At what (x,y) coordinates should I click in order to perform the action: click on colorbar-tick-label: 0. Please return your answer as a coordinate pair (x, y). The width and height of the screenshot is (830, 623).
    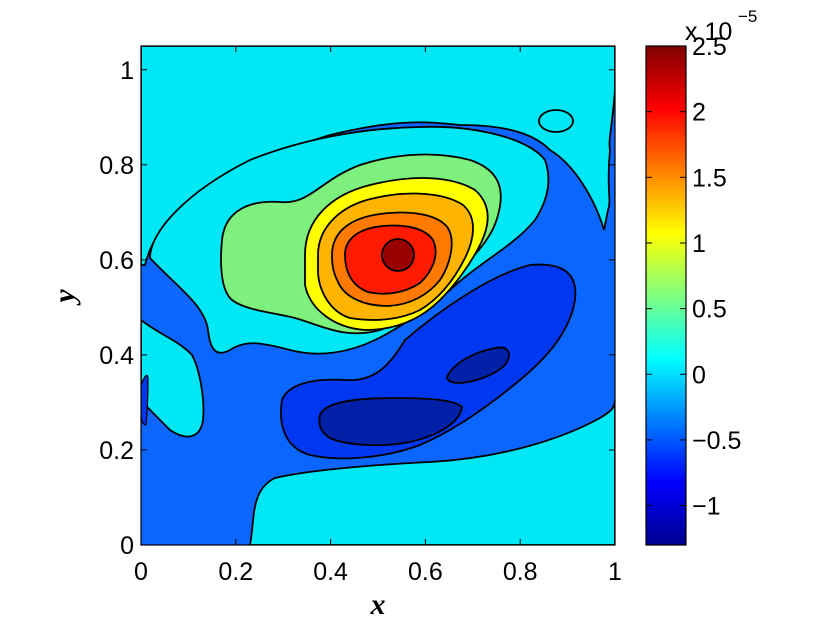
    Looking at the image, I should click on (699, 375).